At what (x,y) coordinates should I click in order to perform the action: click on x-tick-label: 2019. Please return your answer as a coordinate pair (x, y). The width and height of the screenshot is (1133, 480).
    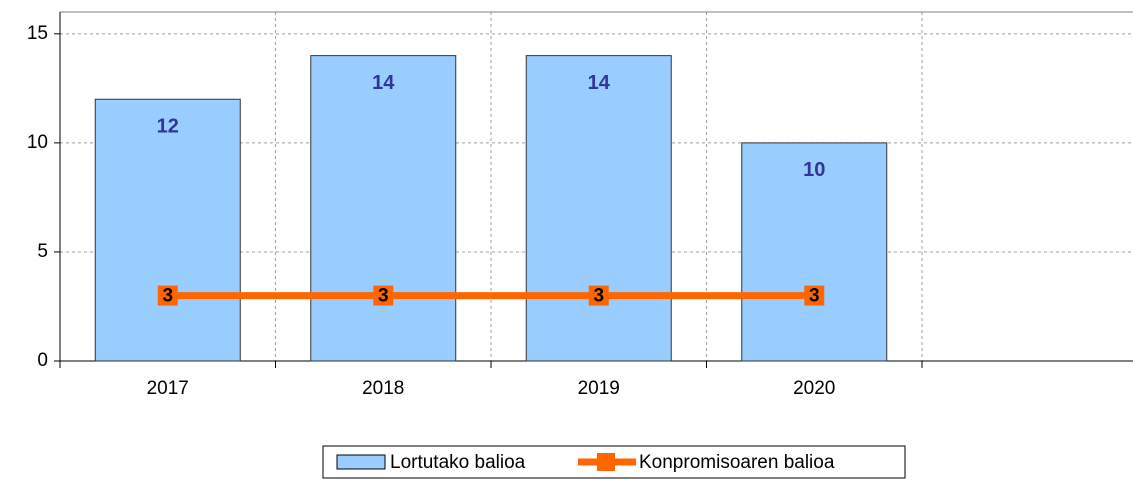
    Looking at the image, I should click on (599, 388).